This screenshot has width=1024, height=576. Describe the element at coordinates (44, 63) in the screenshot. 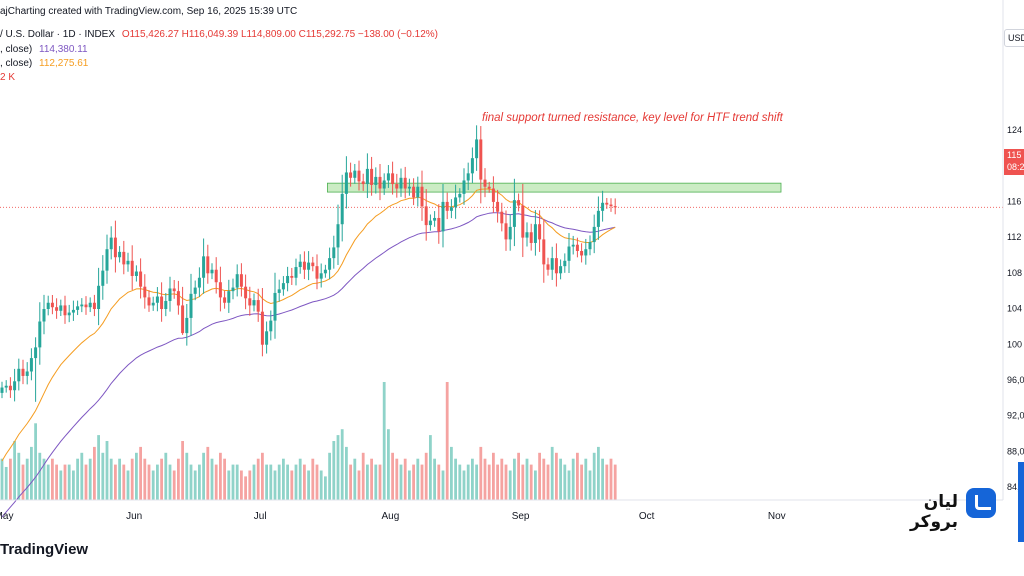

I see `ma-slow-legend: , close) 112,275.61` at that location.